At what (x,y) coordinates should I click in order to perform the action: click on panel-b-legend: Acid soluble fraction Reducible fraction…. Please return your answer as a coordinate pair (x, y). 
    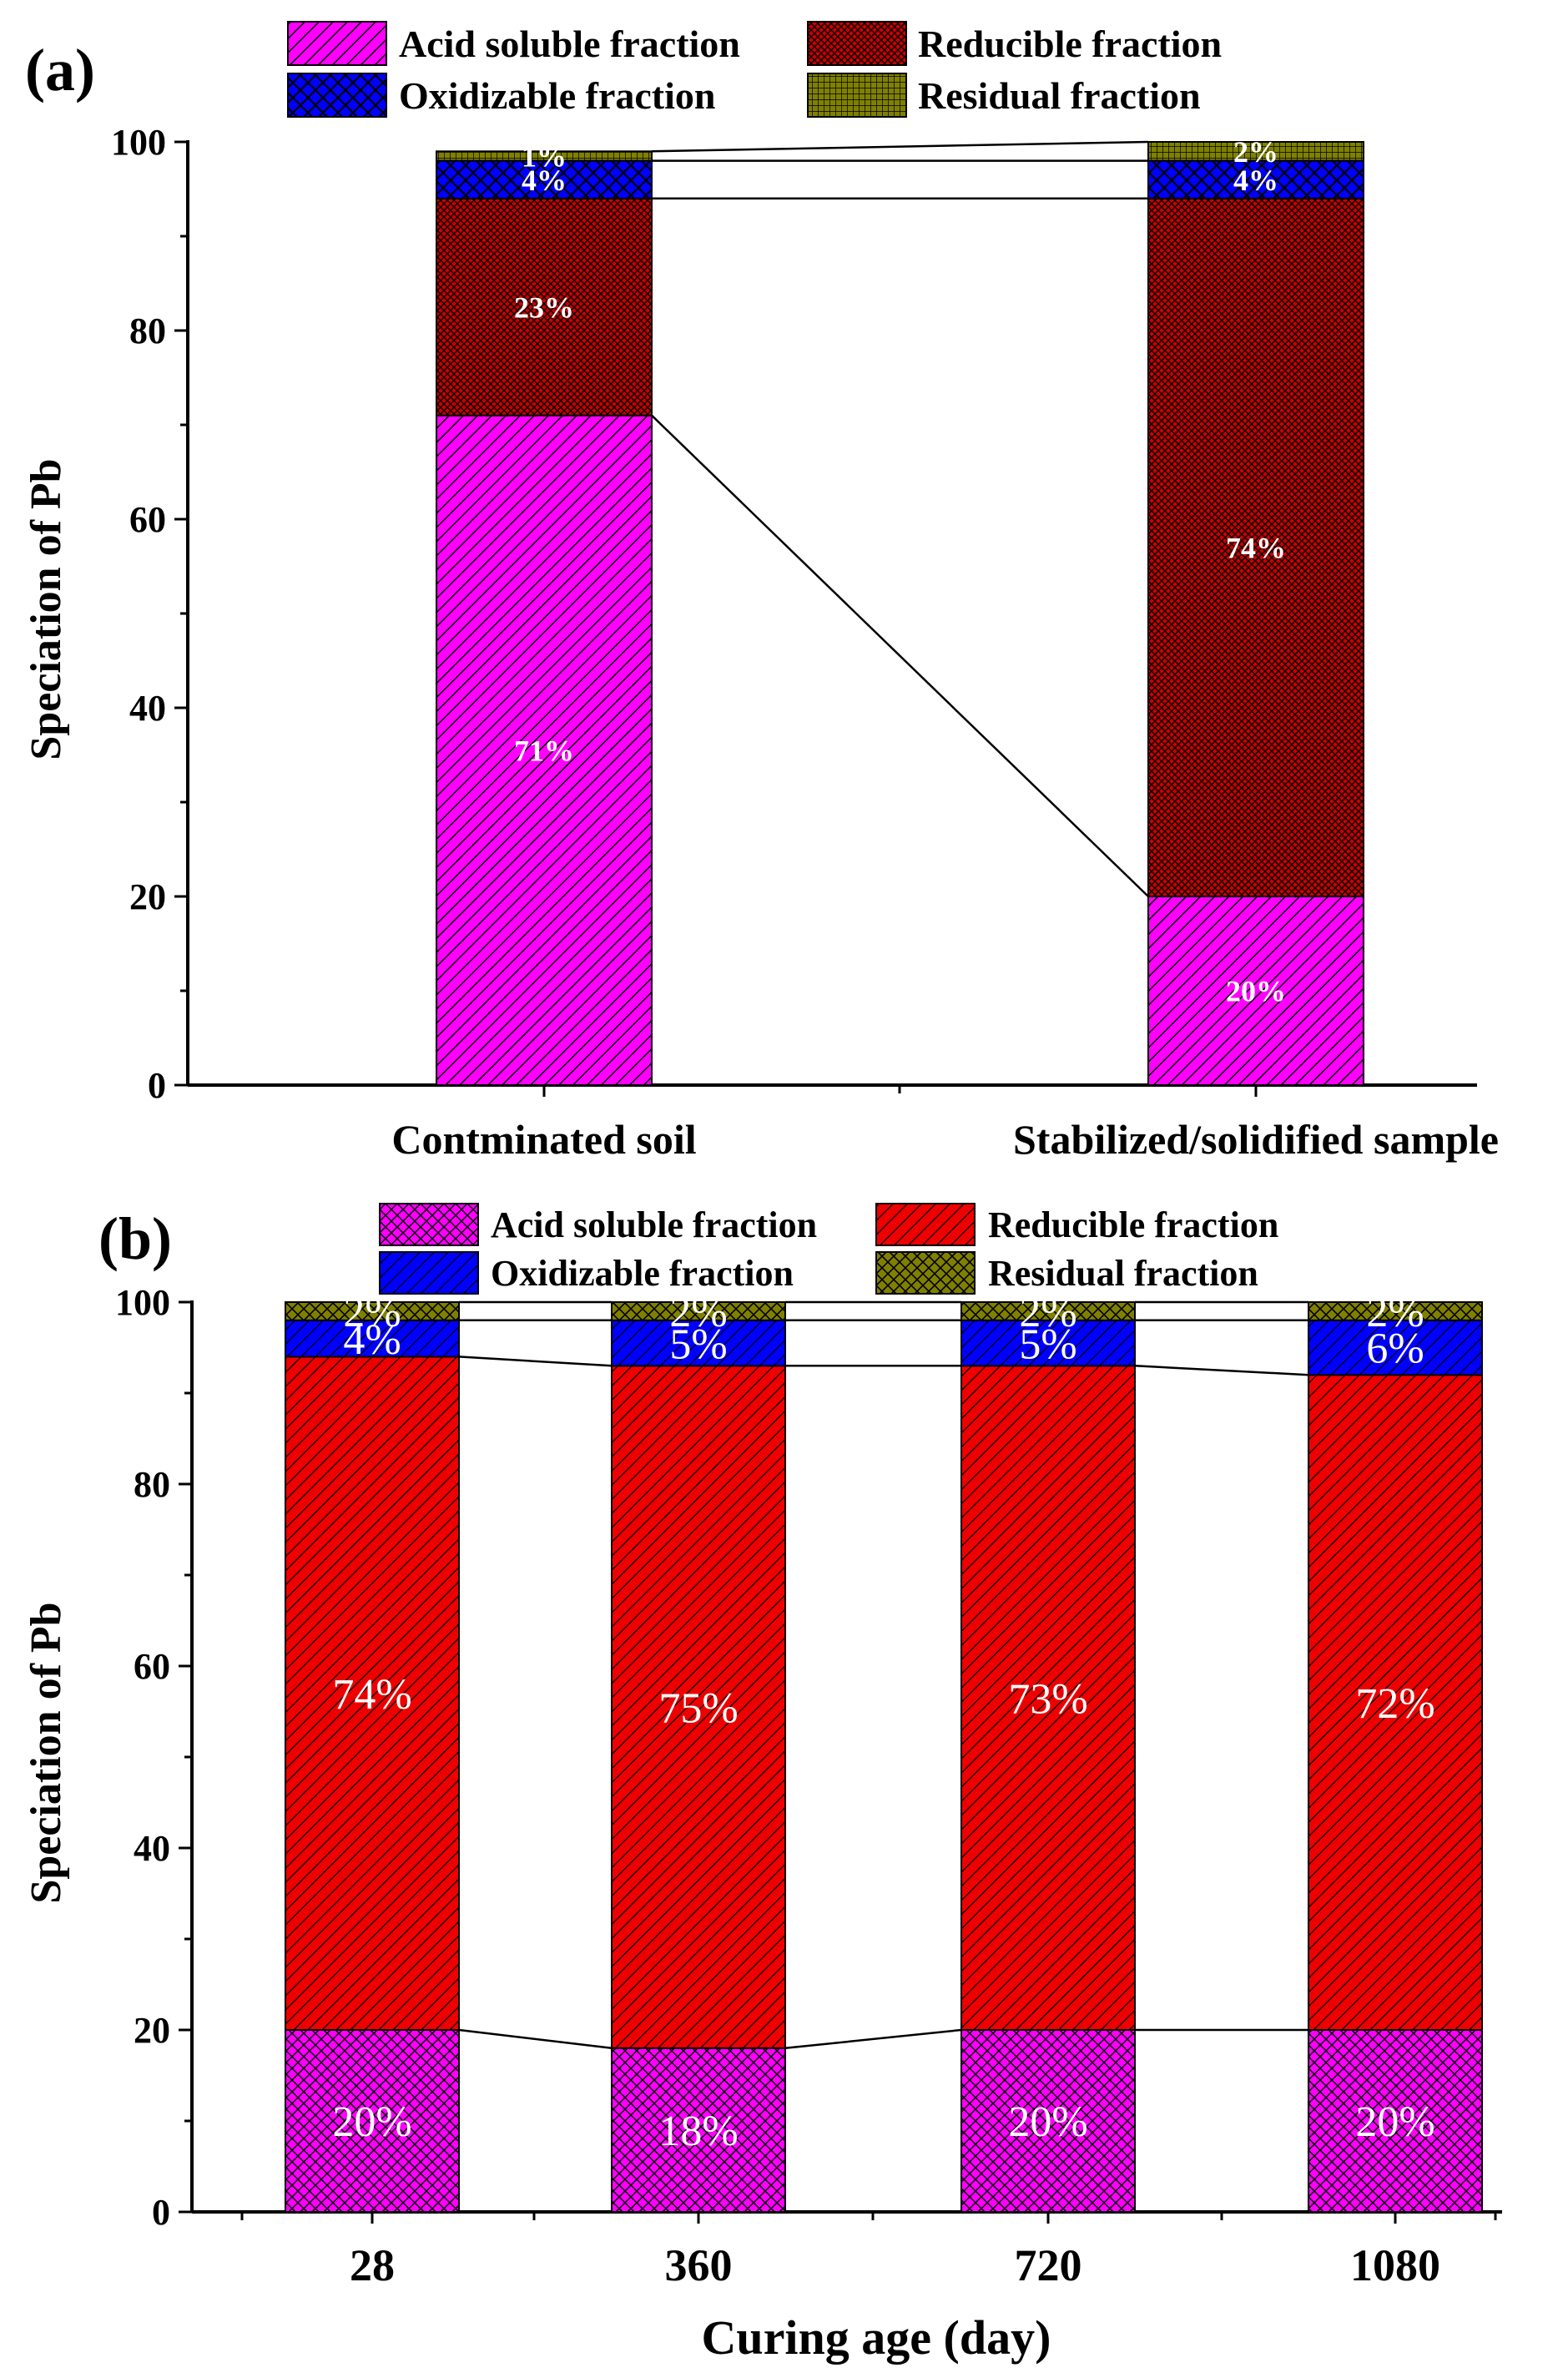
    Looking at the image, I should click on (828, 1249).